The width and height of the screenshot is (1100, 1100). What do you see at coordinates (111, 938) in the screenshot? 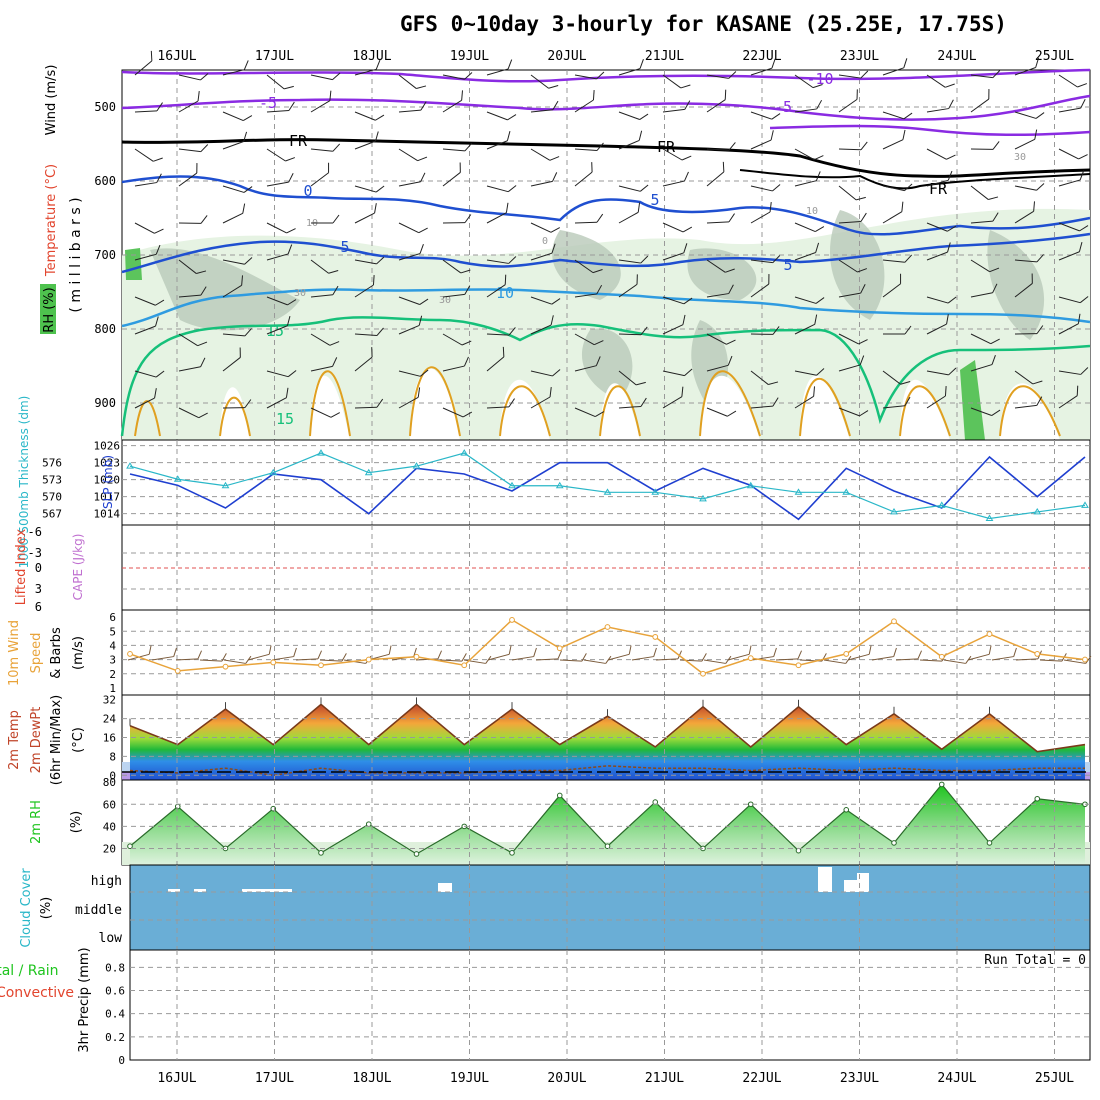
I see `cloud-tick-label: low` at bounding box center [111, 938].